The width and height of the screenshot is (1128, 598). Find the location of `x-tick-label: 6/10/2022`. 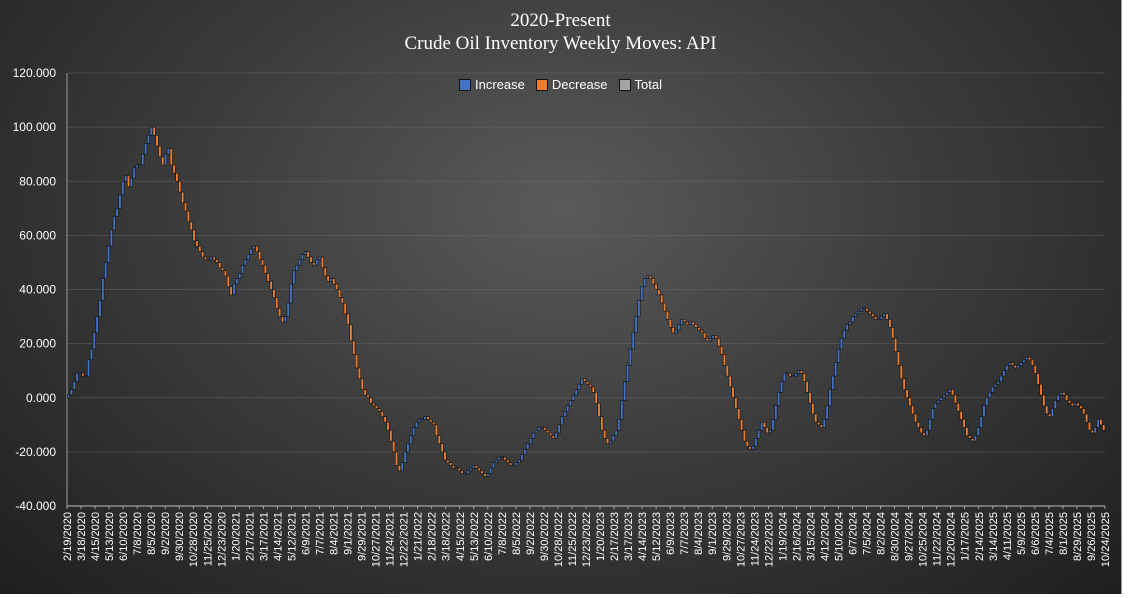

x-tick-label: 6/10/2022 is located at coordinates (489, 536).